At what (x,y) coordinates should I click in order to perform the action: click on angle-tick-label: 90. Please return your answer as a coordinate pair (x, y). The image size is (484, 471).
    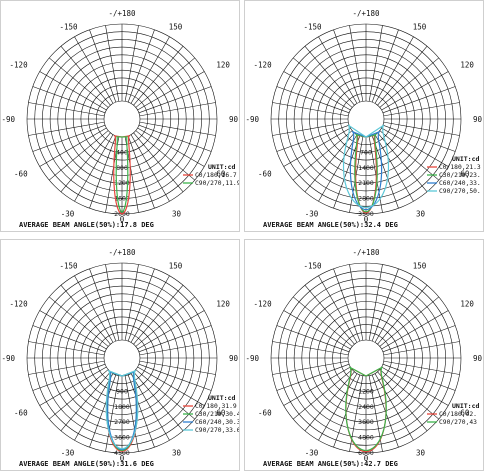
    Looking at the image, I should click on (234, 119).